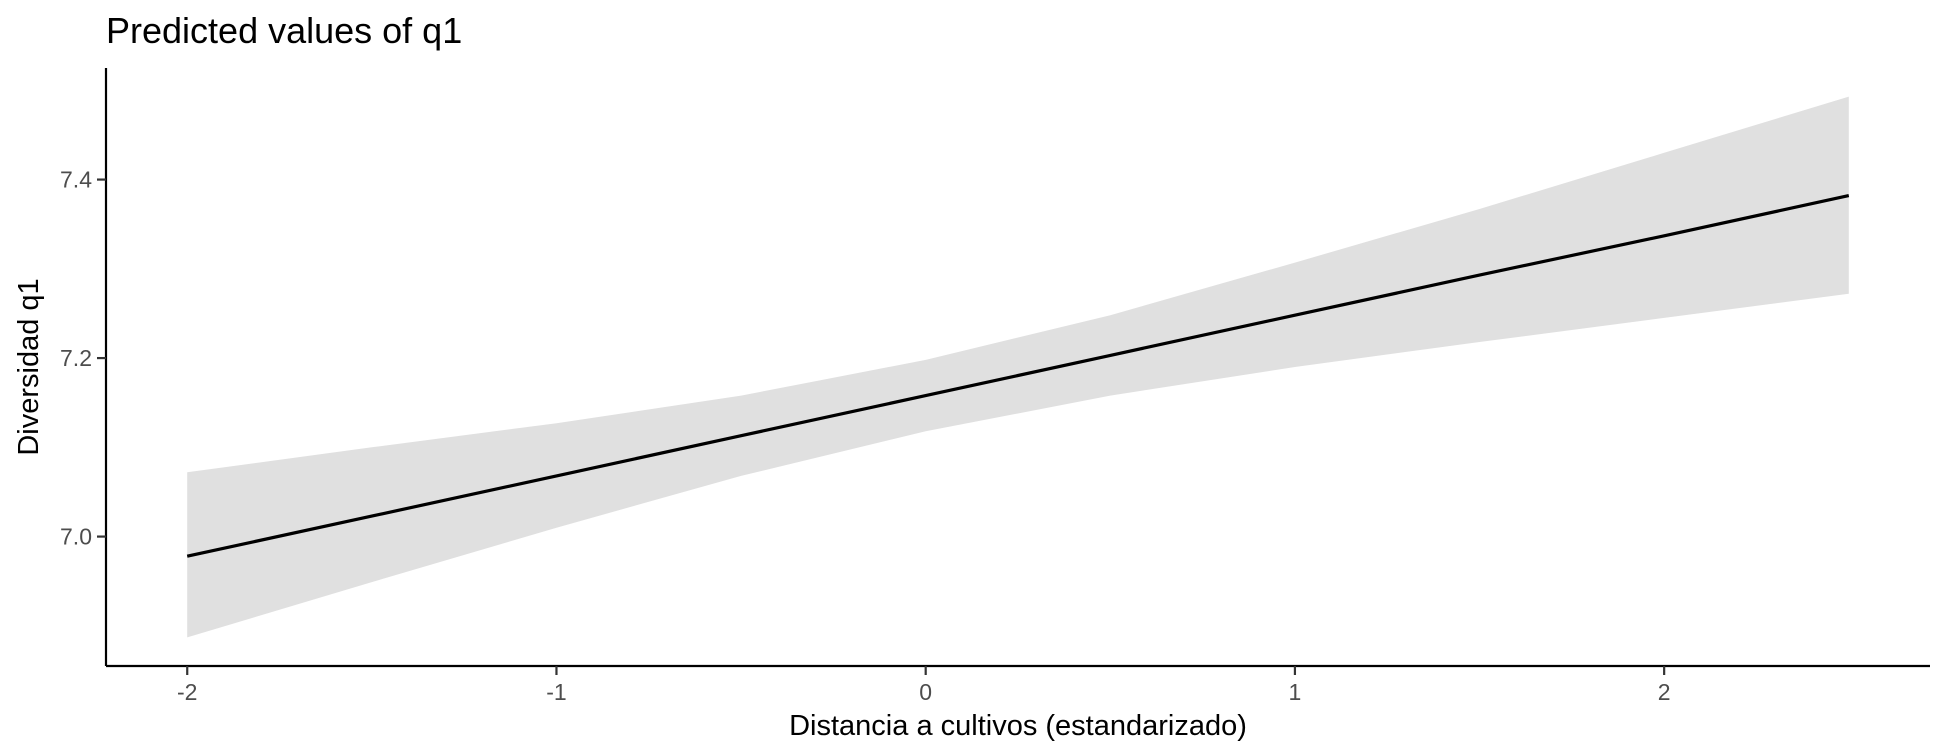  What do you see at coordinates (1018, 726) in the screenshot?
I see `x-axis-label: Distancia a cultivos (estandarizado)` at bounding box center [1018, 726].